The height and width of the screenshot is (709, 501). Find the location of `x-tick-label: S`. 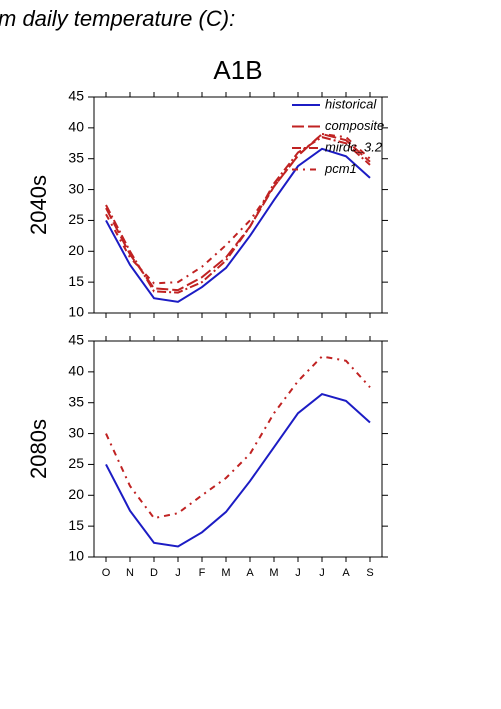

x-tick-label: S is located at coordinates (369, 573).